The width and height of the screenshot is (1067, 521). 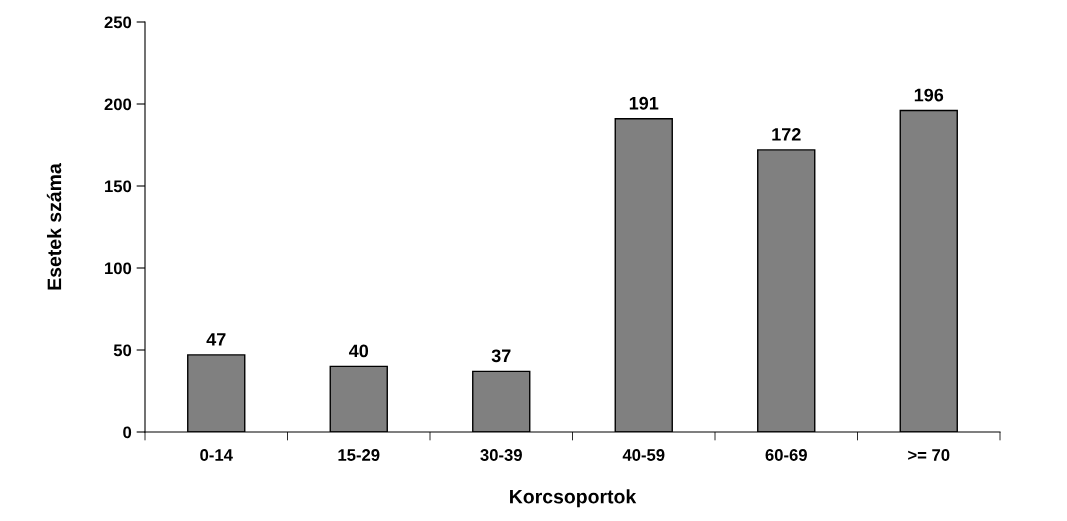 I want to click on x-tick-label: 40-59, so click(x=643, y=455).